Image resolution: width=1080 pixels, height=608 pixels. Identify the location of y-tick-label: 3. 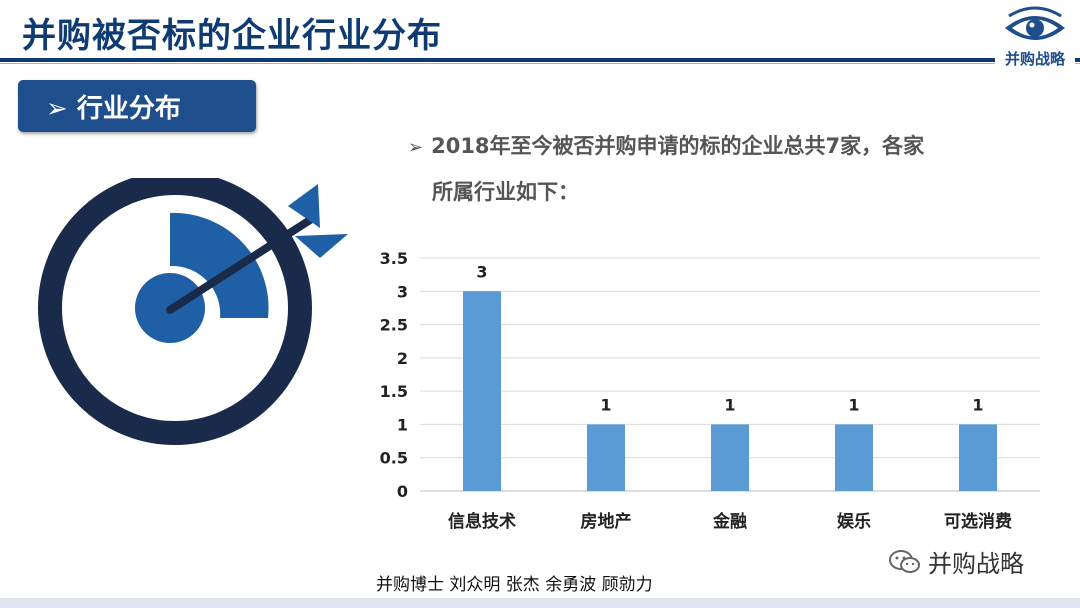
(402, 291).